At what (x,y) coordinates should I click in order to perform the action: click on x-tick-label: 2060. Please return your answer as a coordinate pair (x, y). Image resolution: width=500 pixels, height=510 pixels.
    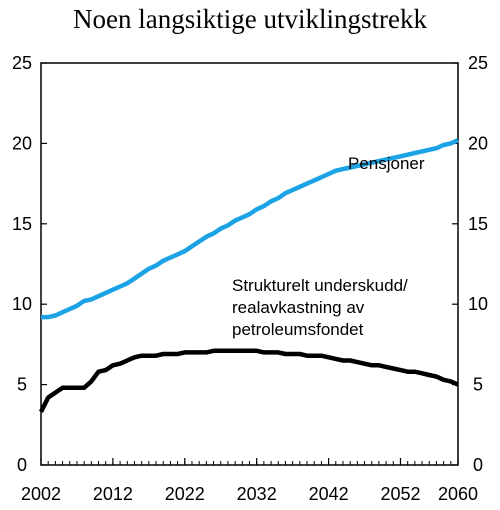
    Looking at the image, I should click on (458, 494).